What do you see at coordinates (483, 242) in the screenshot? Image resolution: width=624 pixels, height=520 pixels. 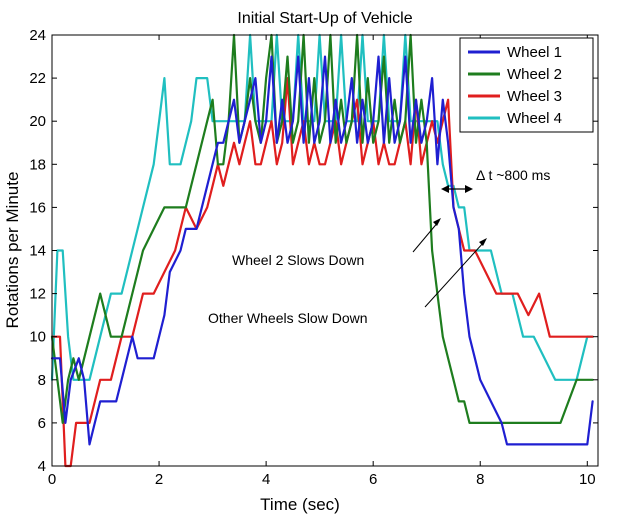 I see `other-wheels-arrowhead` at bounding box center [483, 242].